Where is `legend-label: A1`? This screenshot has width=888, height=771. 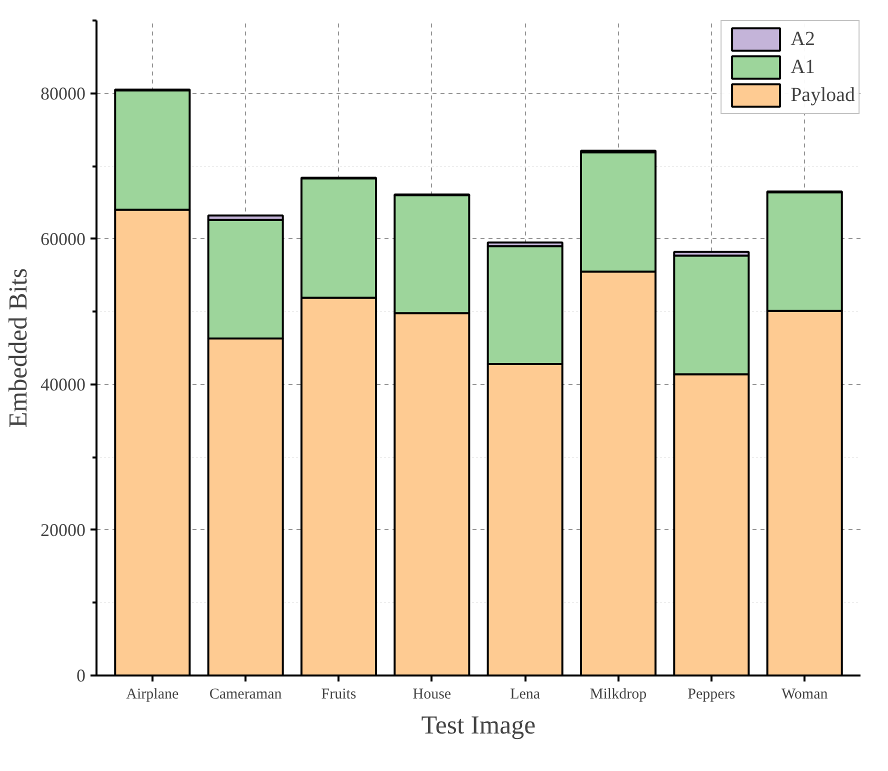
legend-label: A1 is located at coordinates (803, 67).